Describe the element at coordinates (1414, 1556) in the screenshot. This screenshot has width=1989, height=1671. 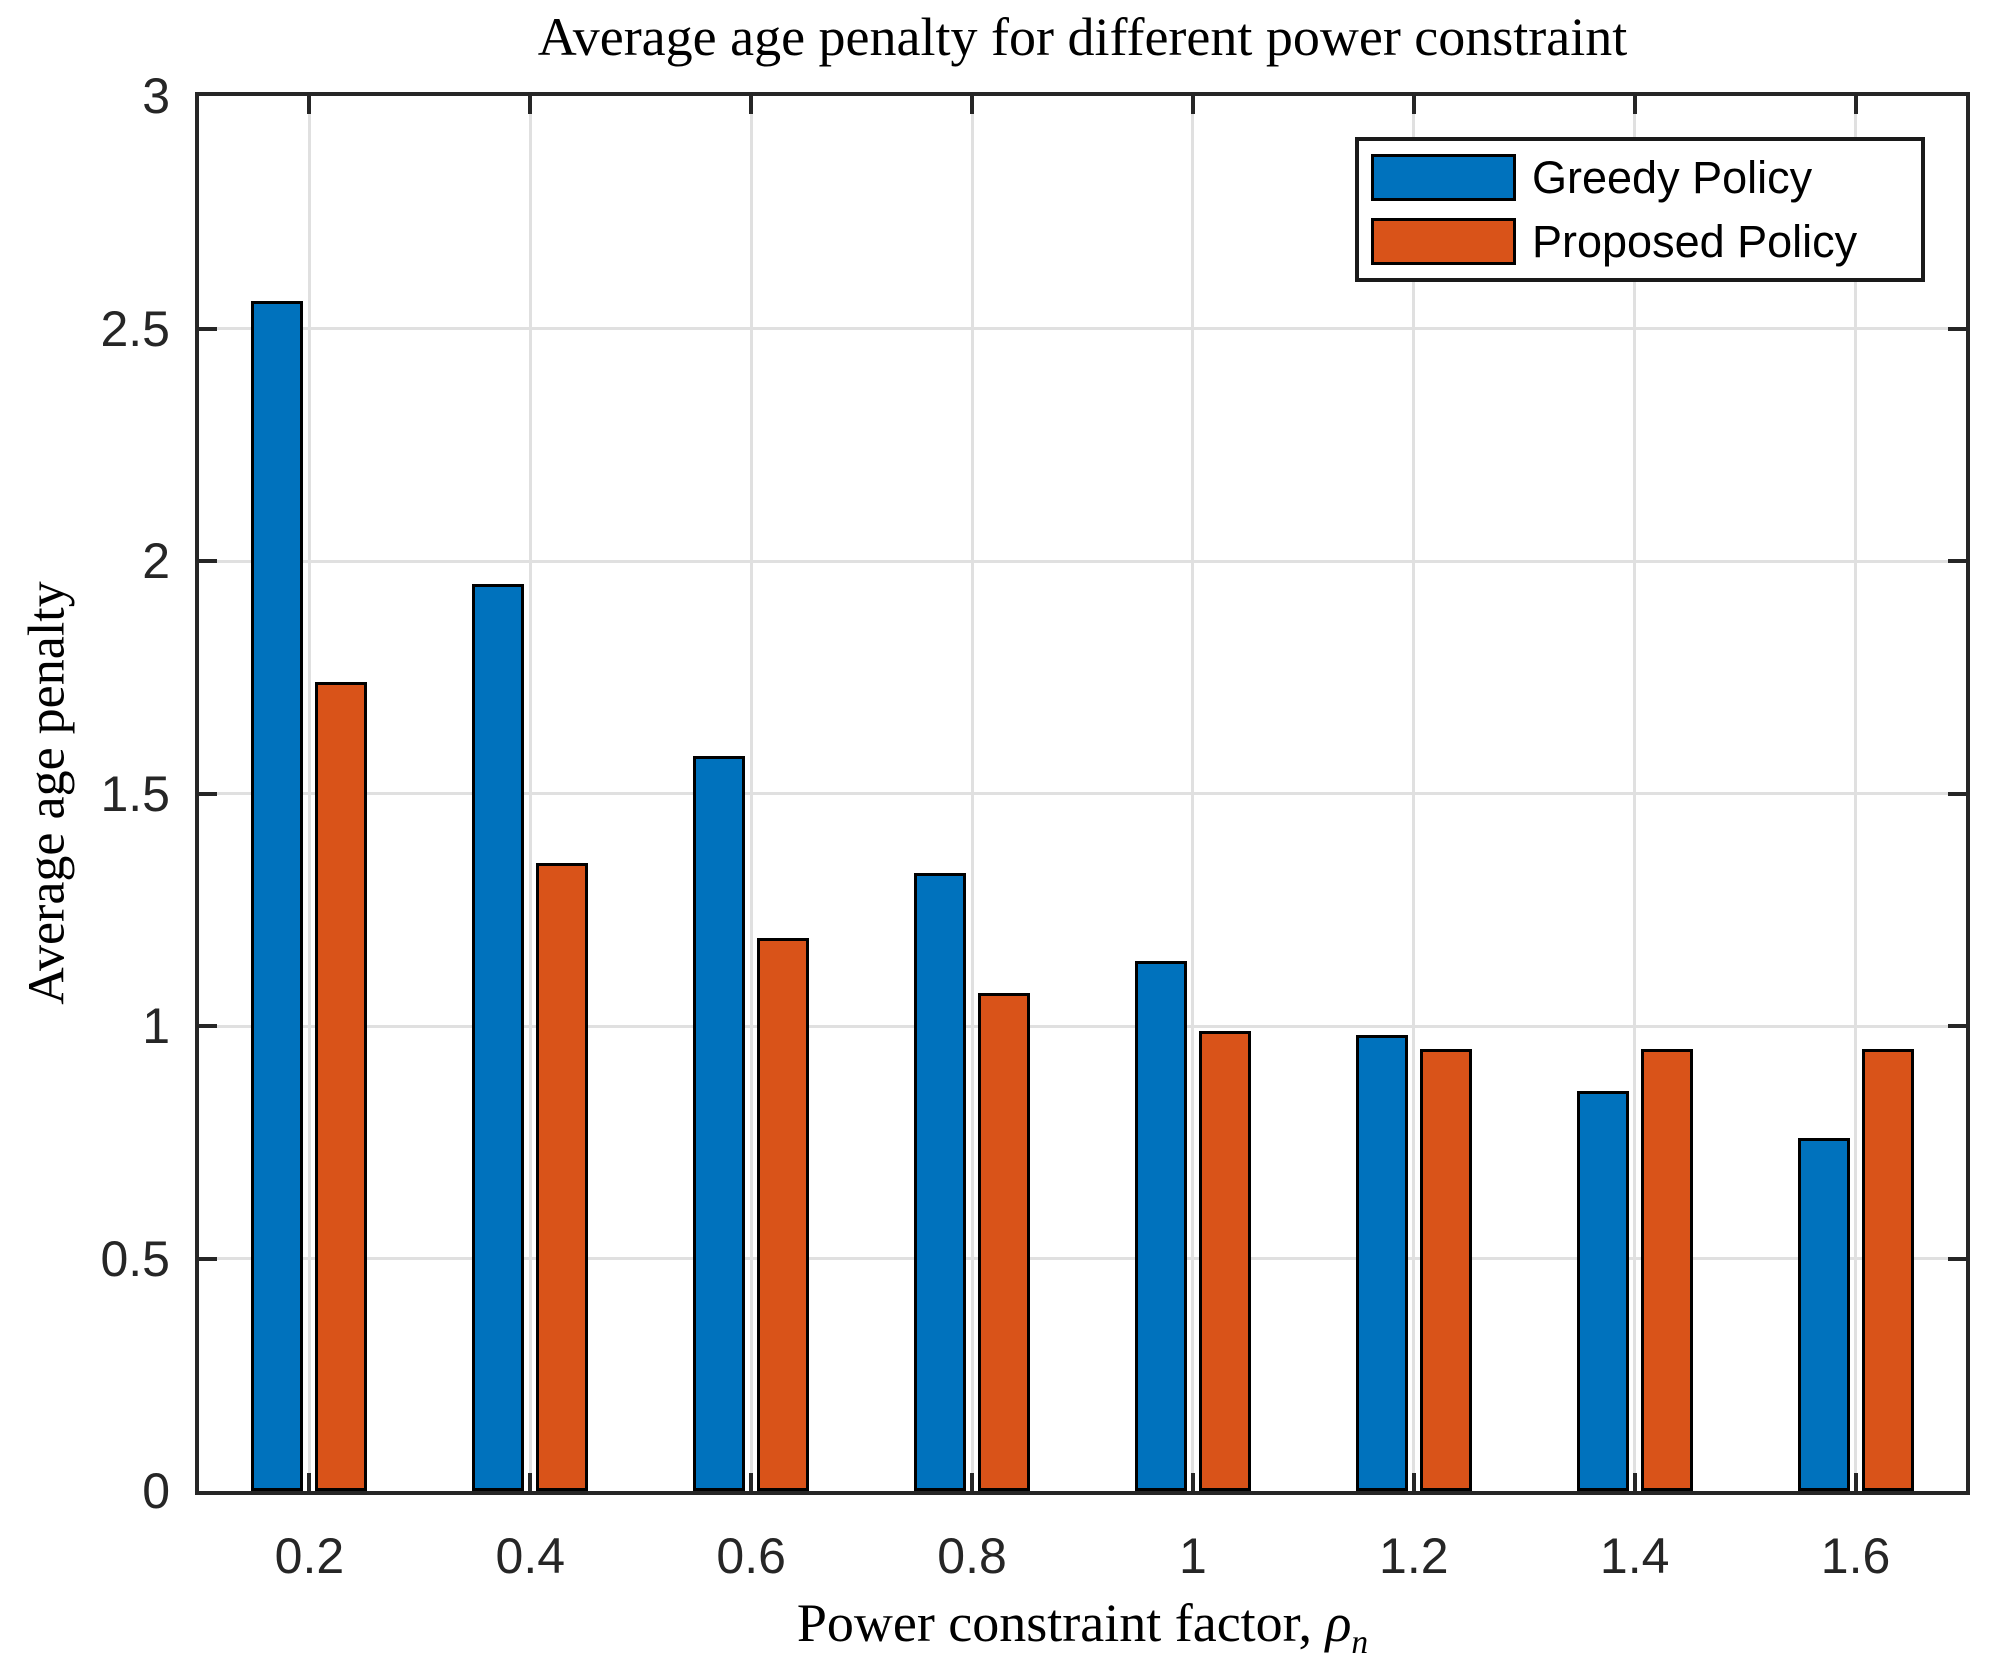
I see `x-tick-label-1.2: 1.2` at that location.